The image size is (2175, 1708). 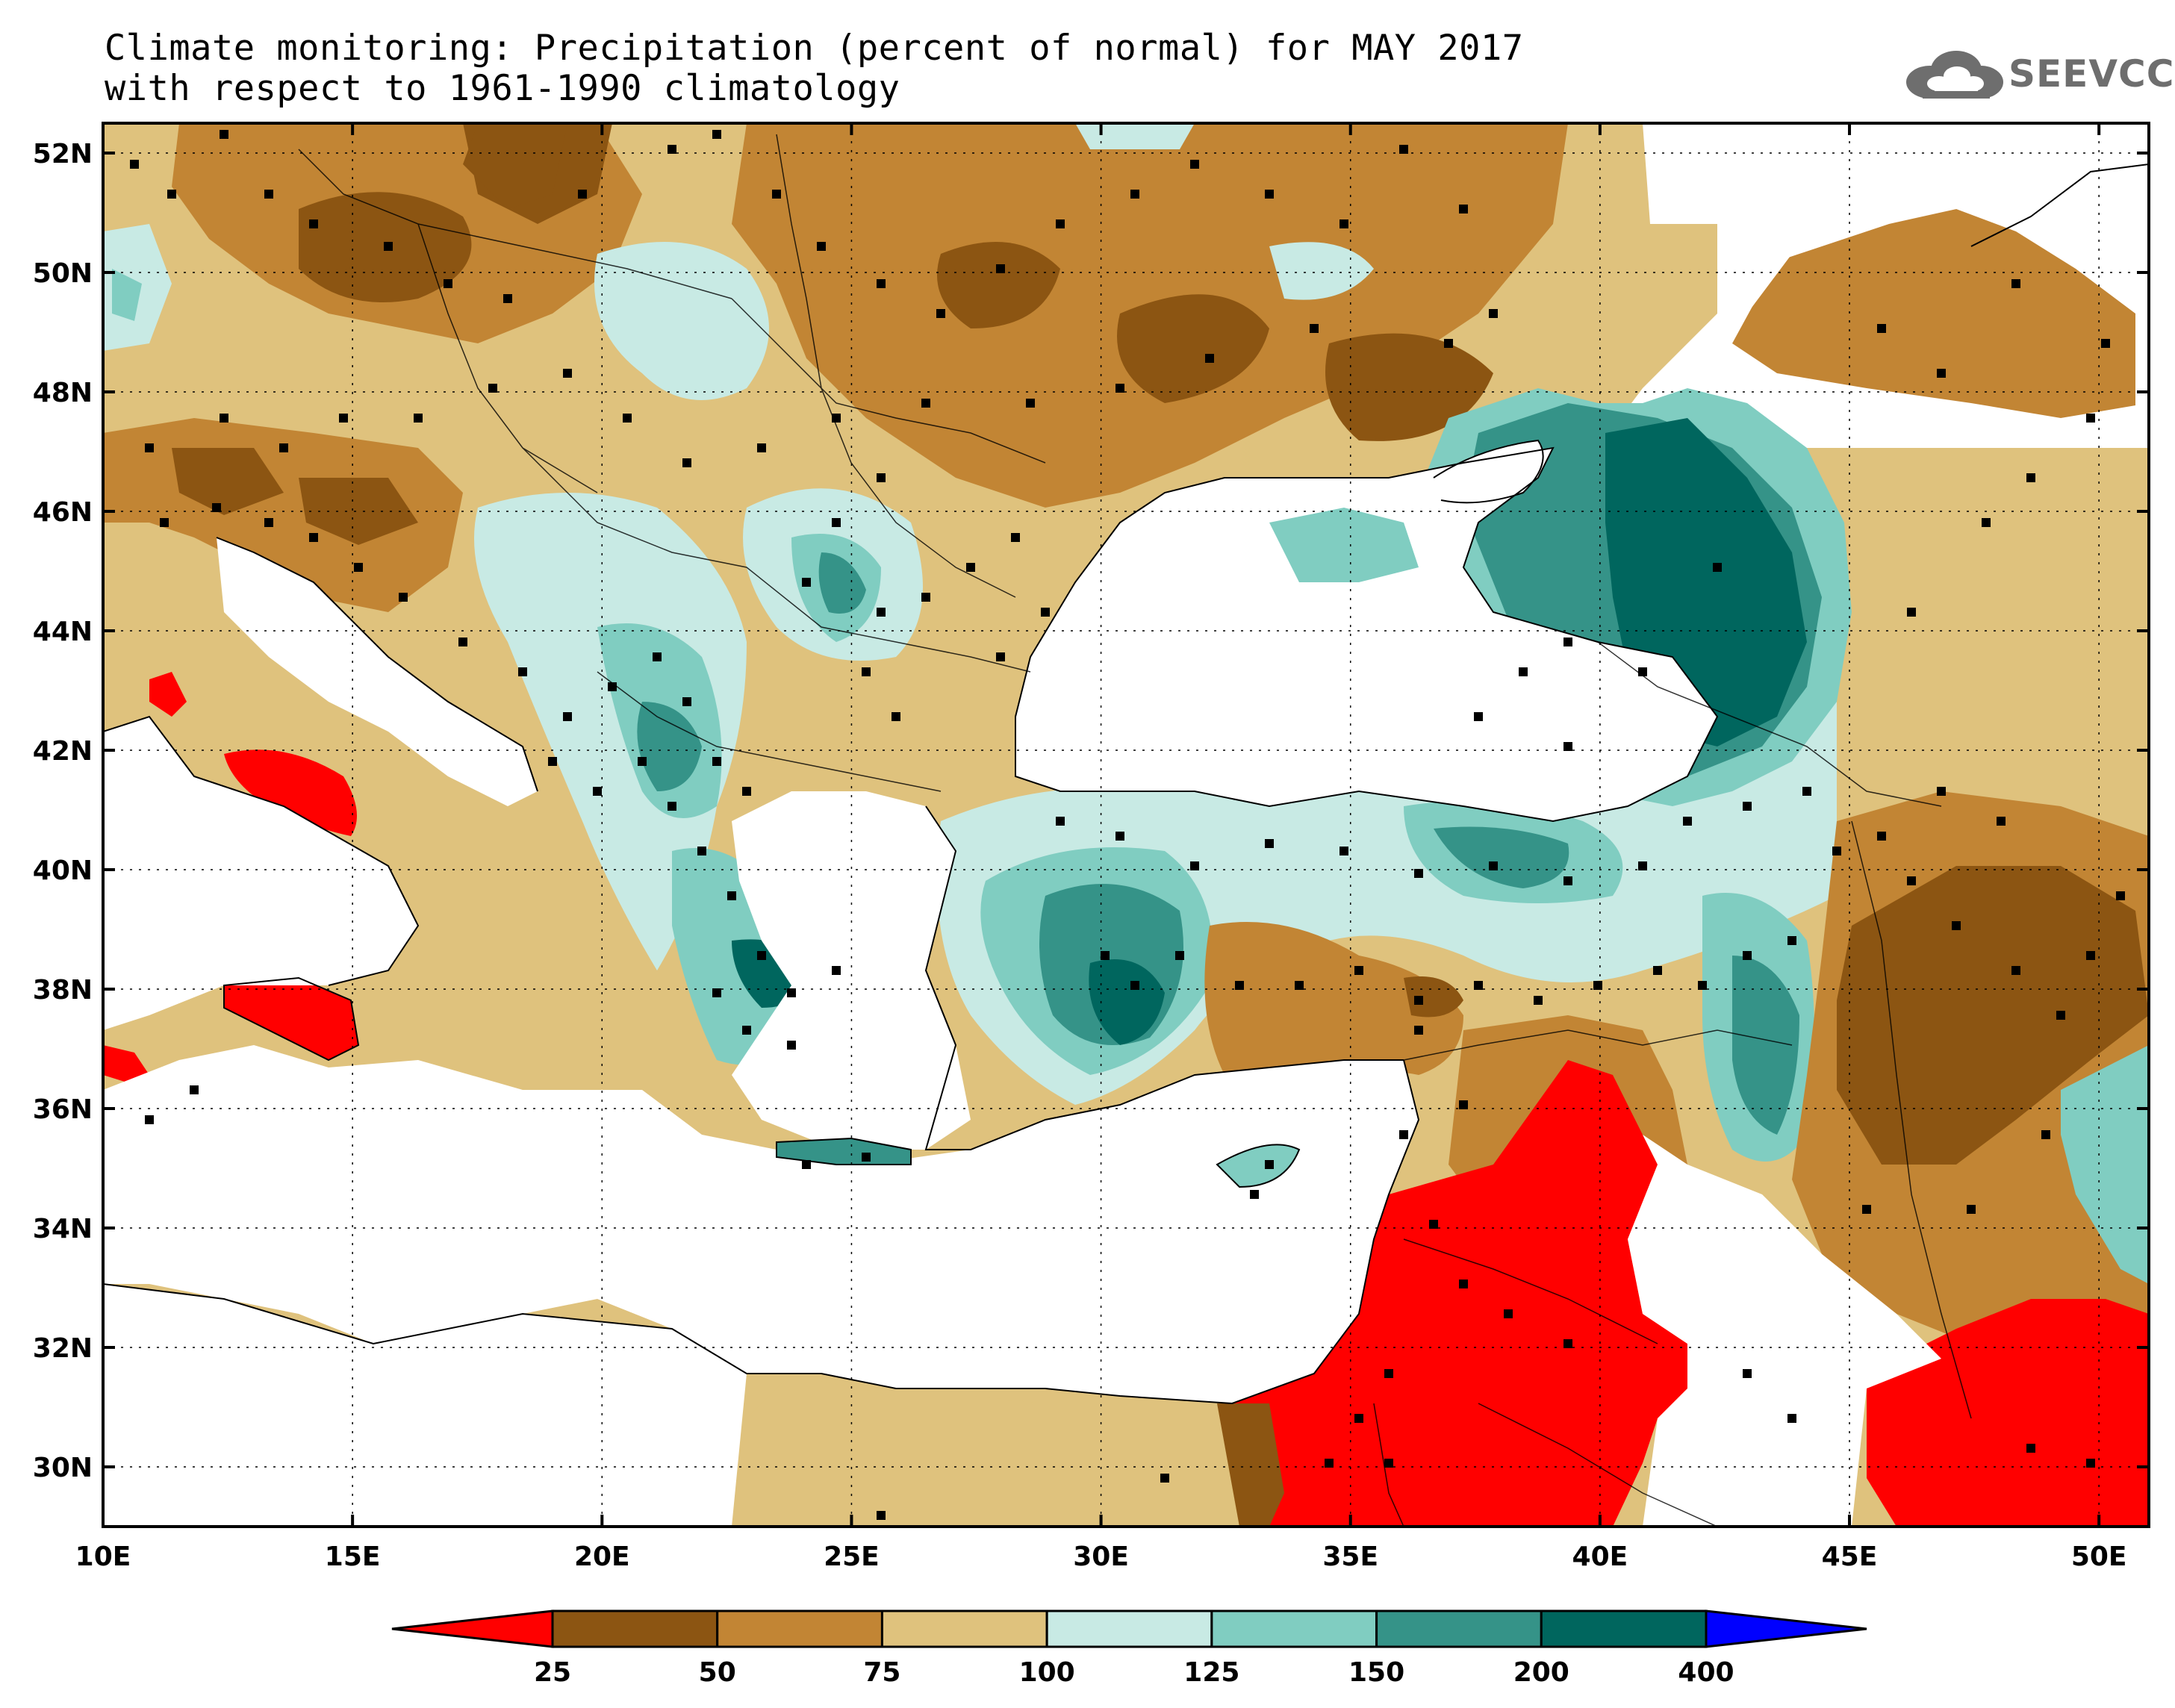 What do you see at coordinates (1954, 75) in the screenshot?
I see `cloud-logo-icon` at bounding box center [1954, 75].